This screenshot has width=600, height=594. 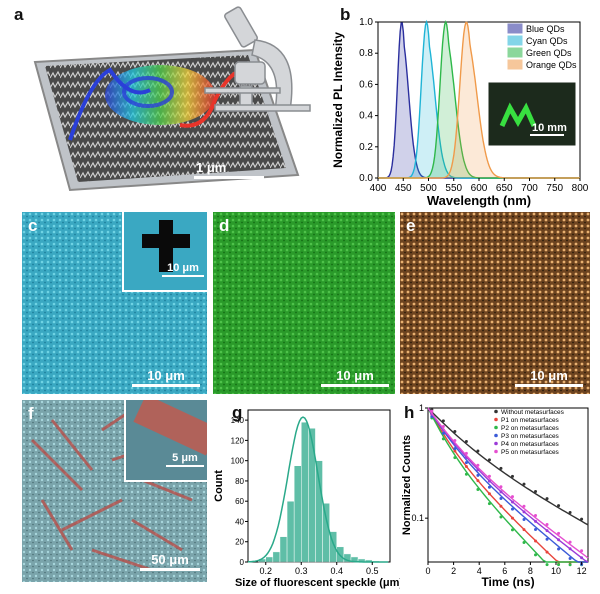 I want to click on y-tick-label-1: 1, so click(x=421, y=408).